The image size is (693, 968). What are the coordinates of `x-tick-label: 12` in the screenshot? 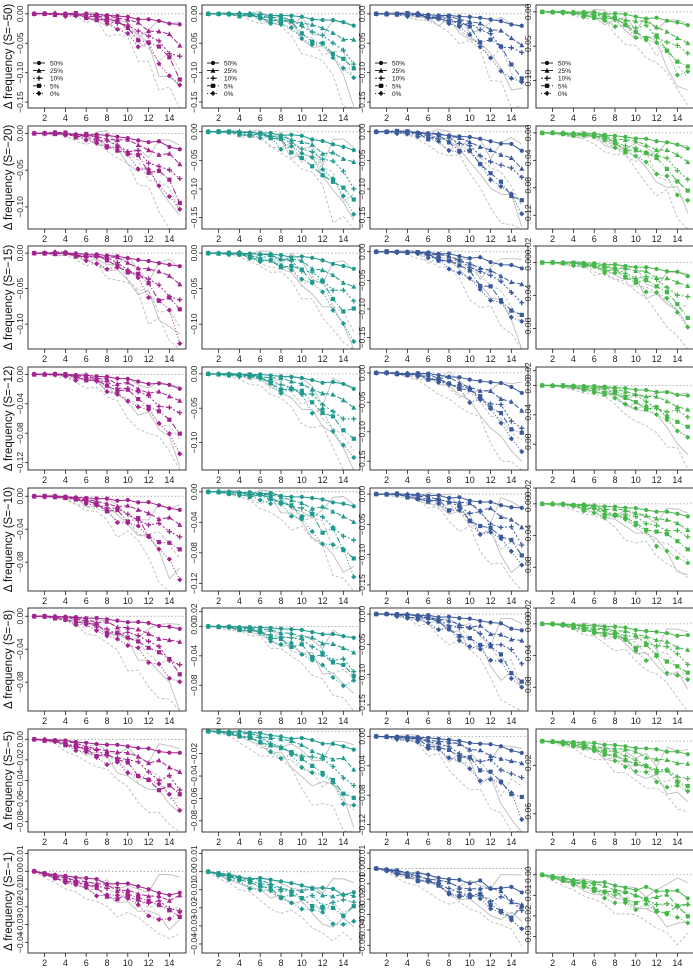 It's located at (149, 842).